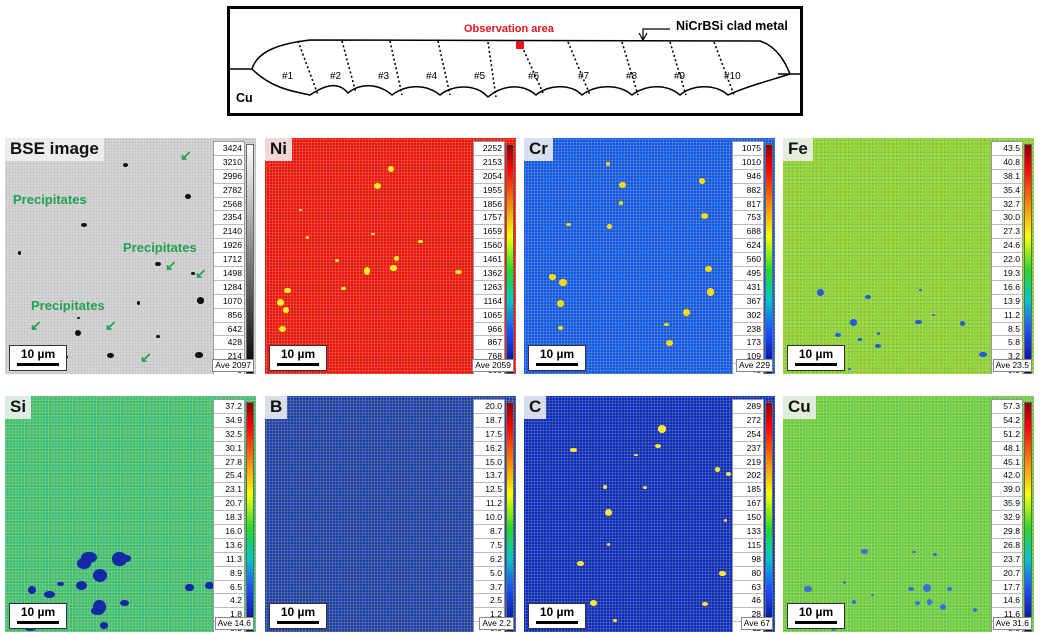  Describe the element at coordinates (489, 560) in the screenshot. I see `colorbar-tick-label: 6.2` at that location.